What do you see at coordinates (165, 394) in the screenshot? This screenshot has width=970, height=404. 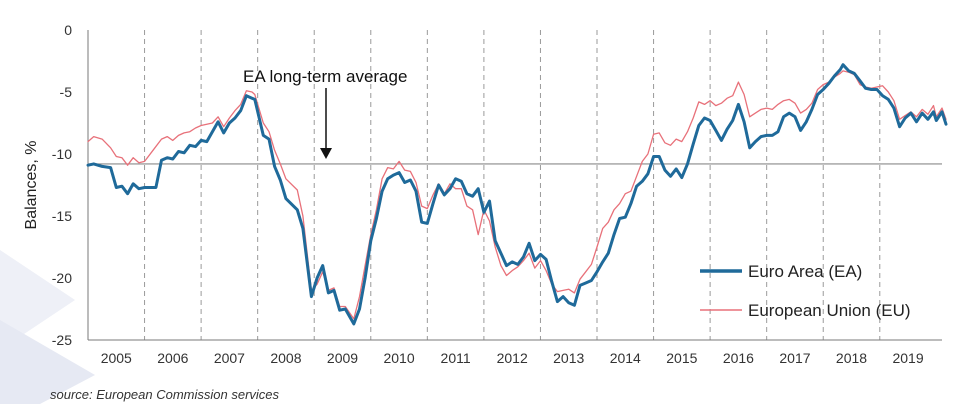 I see `source-note: source: European Commission services` at bounding box center [165, 394].